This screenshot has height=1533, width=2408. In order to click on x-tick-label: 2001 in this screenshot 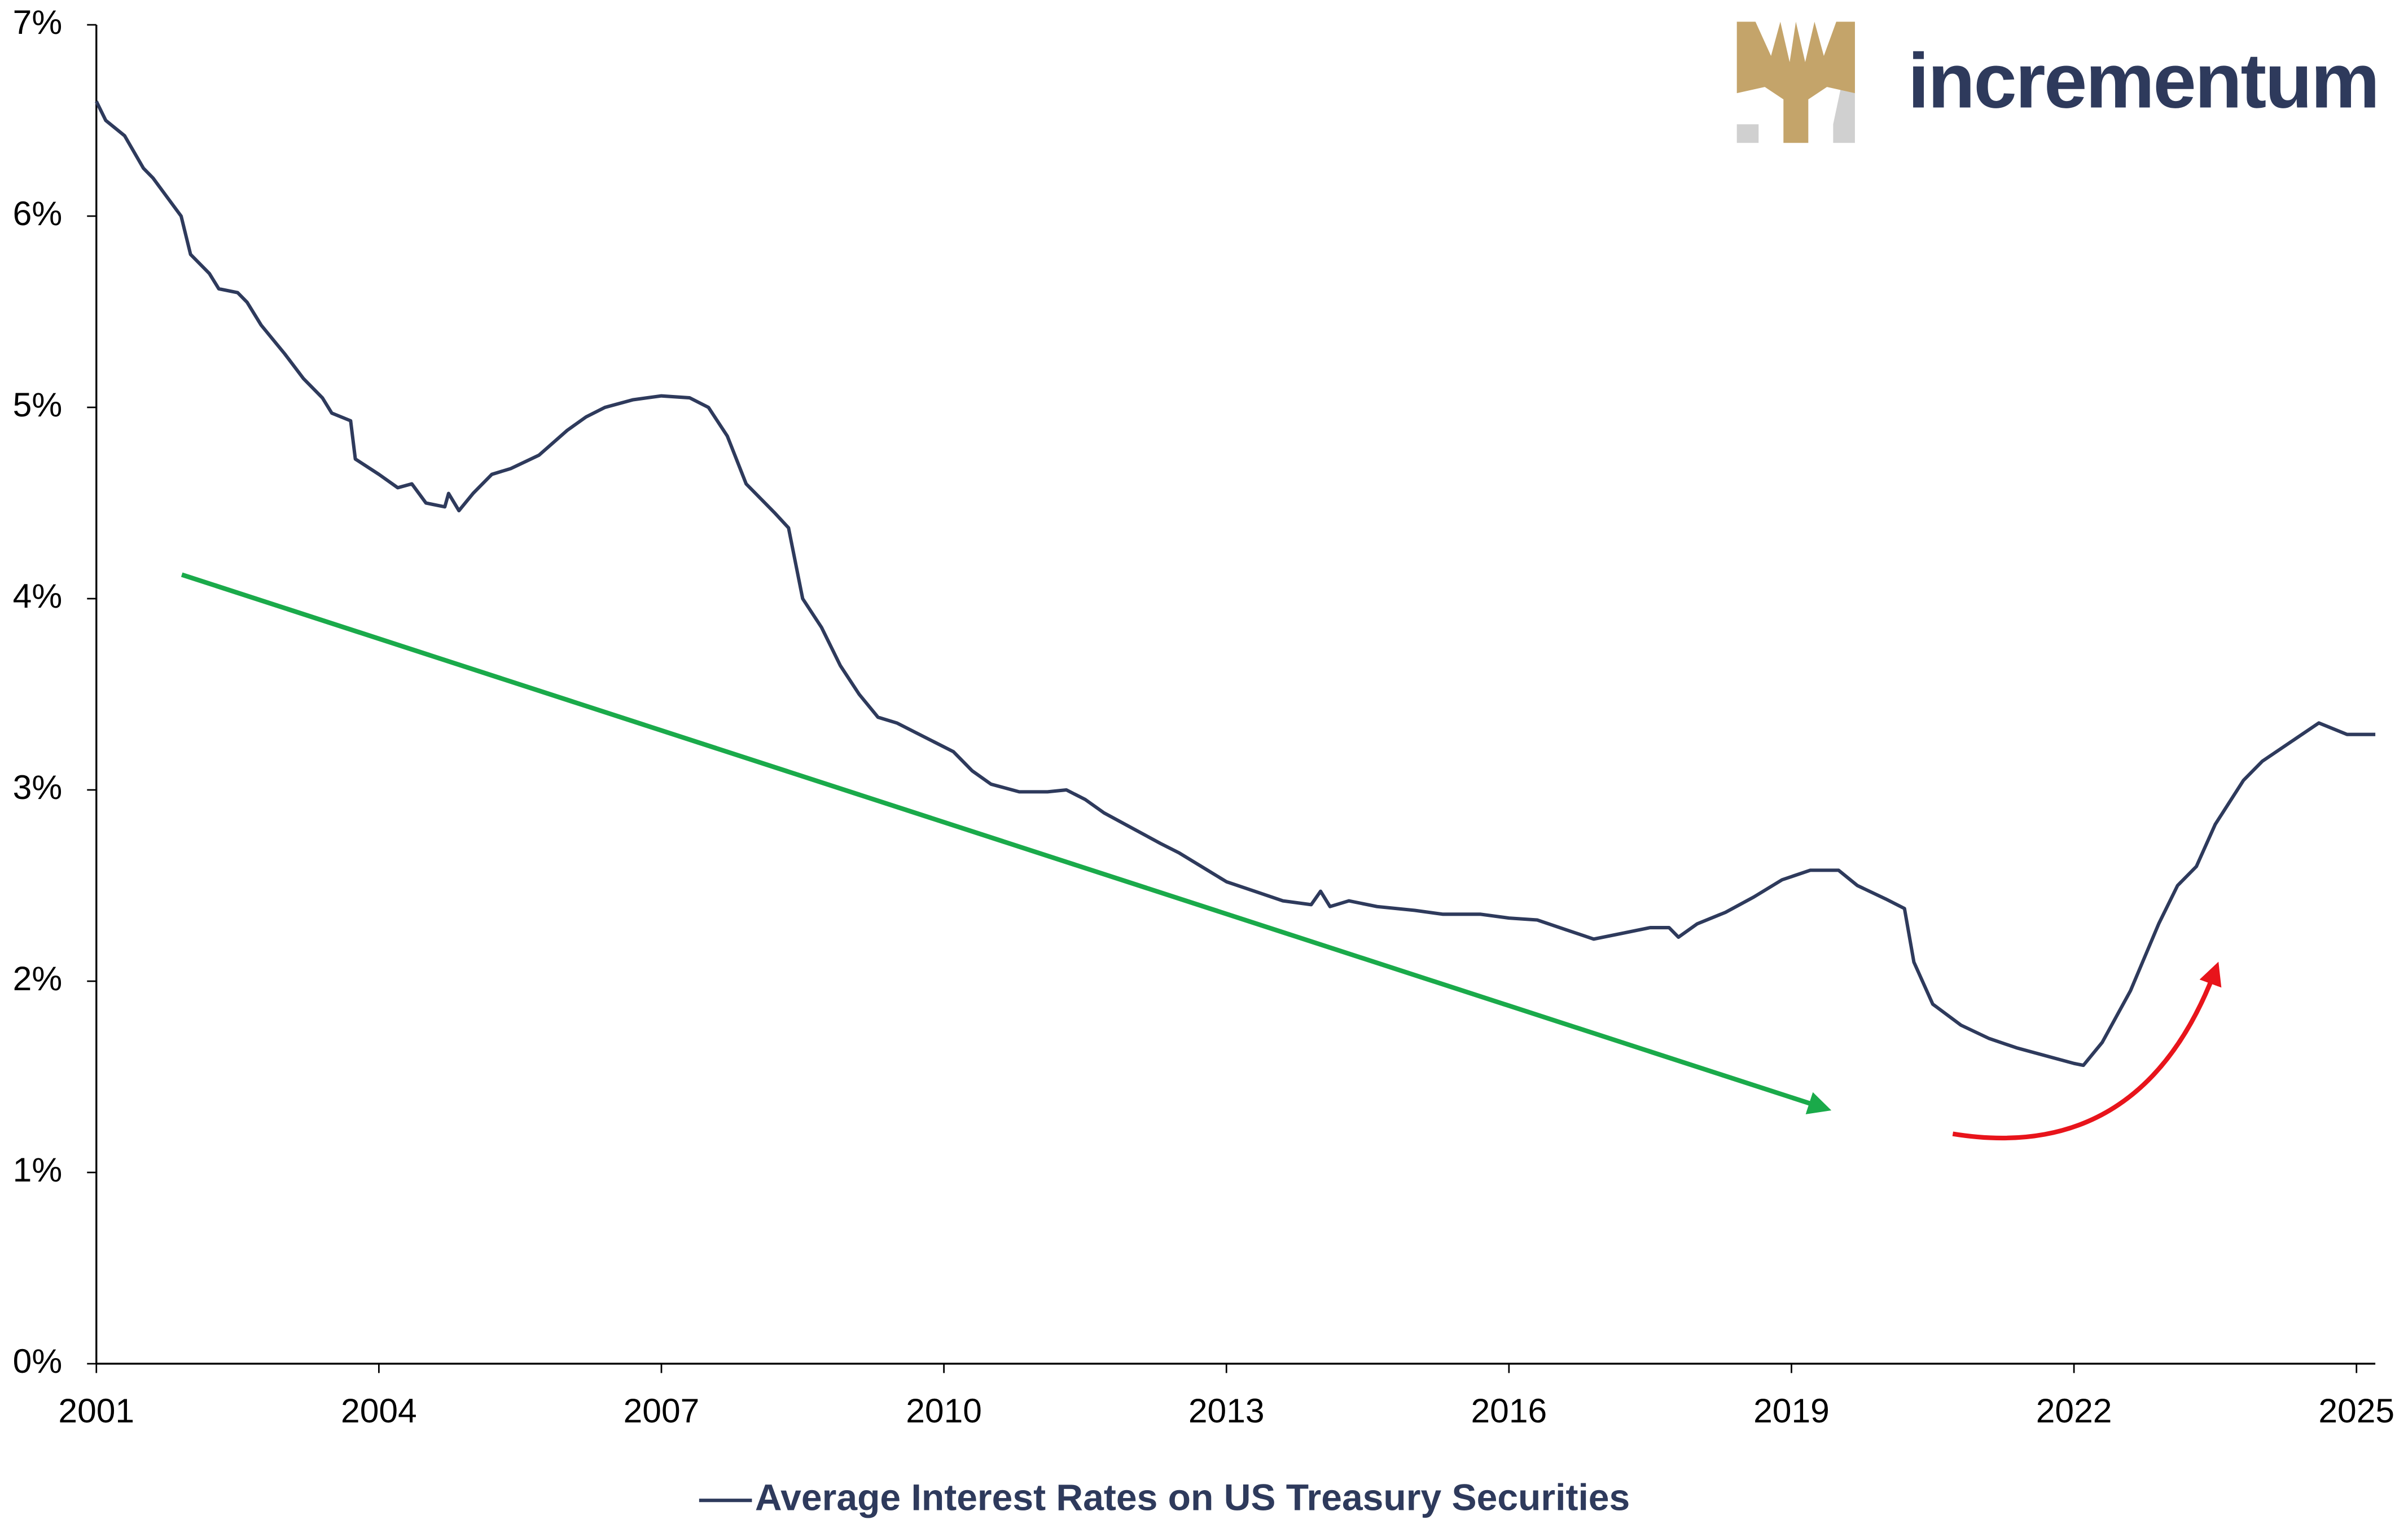, I will do `click(96, 1410)`.